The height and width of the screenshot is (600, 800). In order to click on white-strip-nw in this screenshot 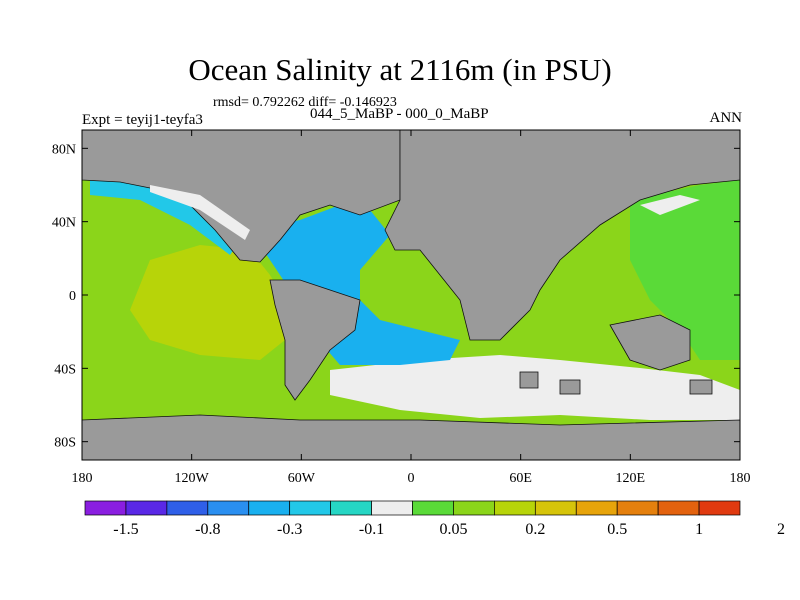, I will do `click(200, 212)`.